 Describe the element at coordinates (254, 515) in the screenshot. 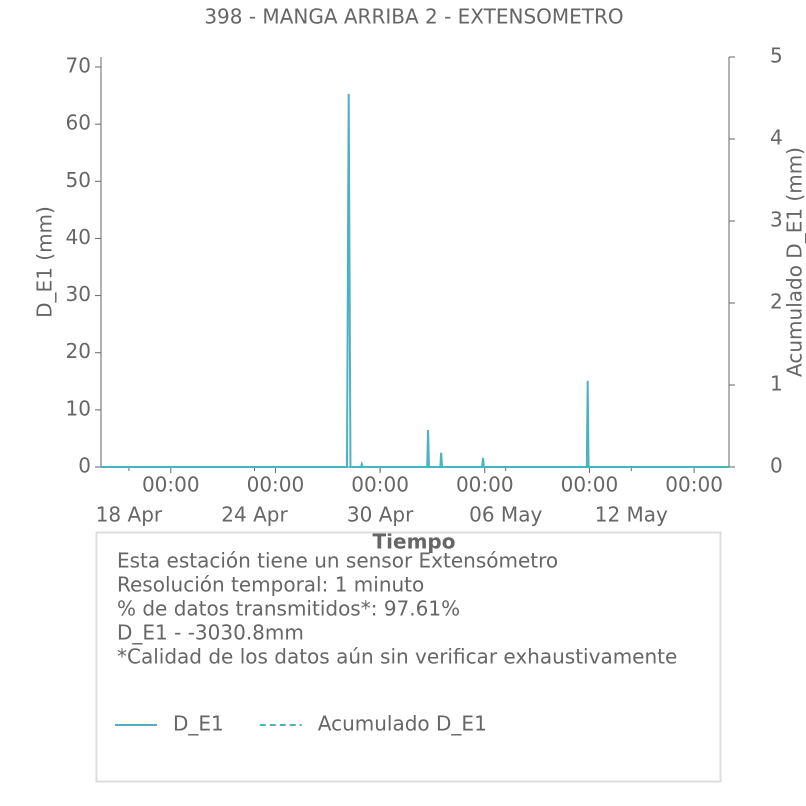

I see `x-date-label: 24 Apr` at that location.